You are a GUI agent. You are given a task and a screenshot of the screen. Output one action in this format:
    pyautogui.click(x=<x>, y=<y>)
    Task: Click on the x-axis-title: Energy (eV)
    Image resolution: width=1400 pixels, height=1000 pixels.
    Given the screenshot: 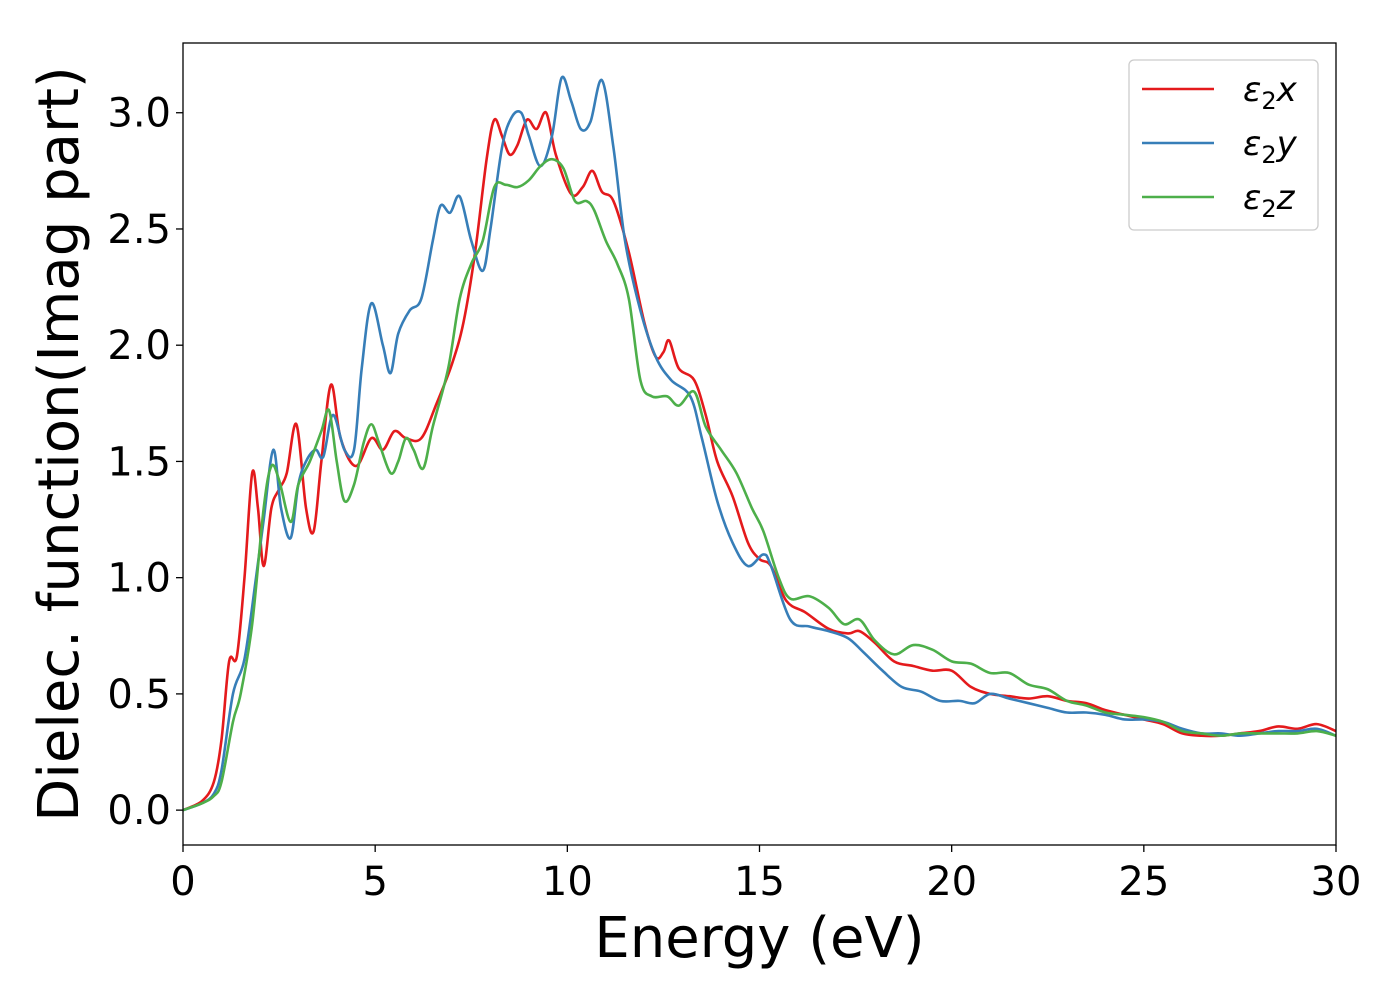 What is the action you would take?
    pyautogui.click(x=759, y=938)
    